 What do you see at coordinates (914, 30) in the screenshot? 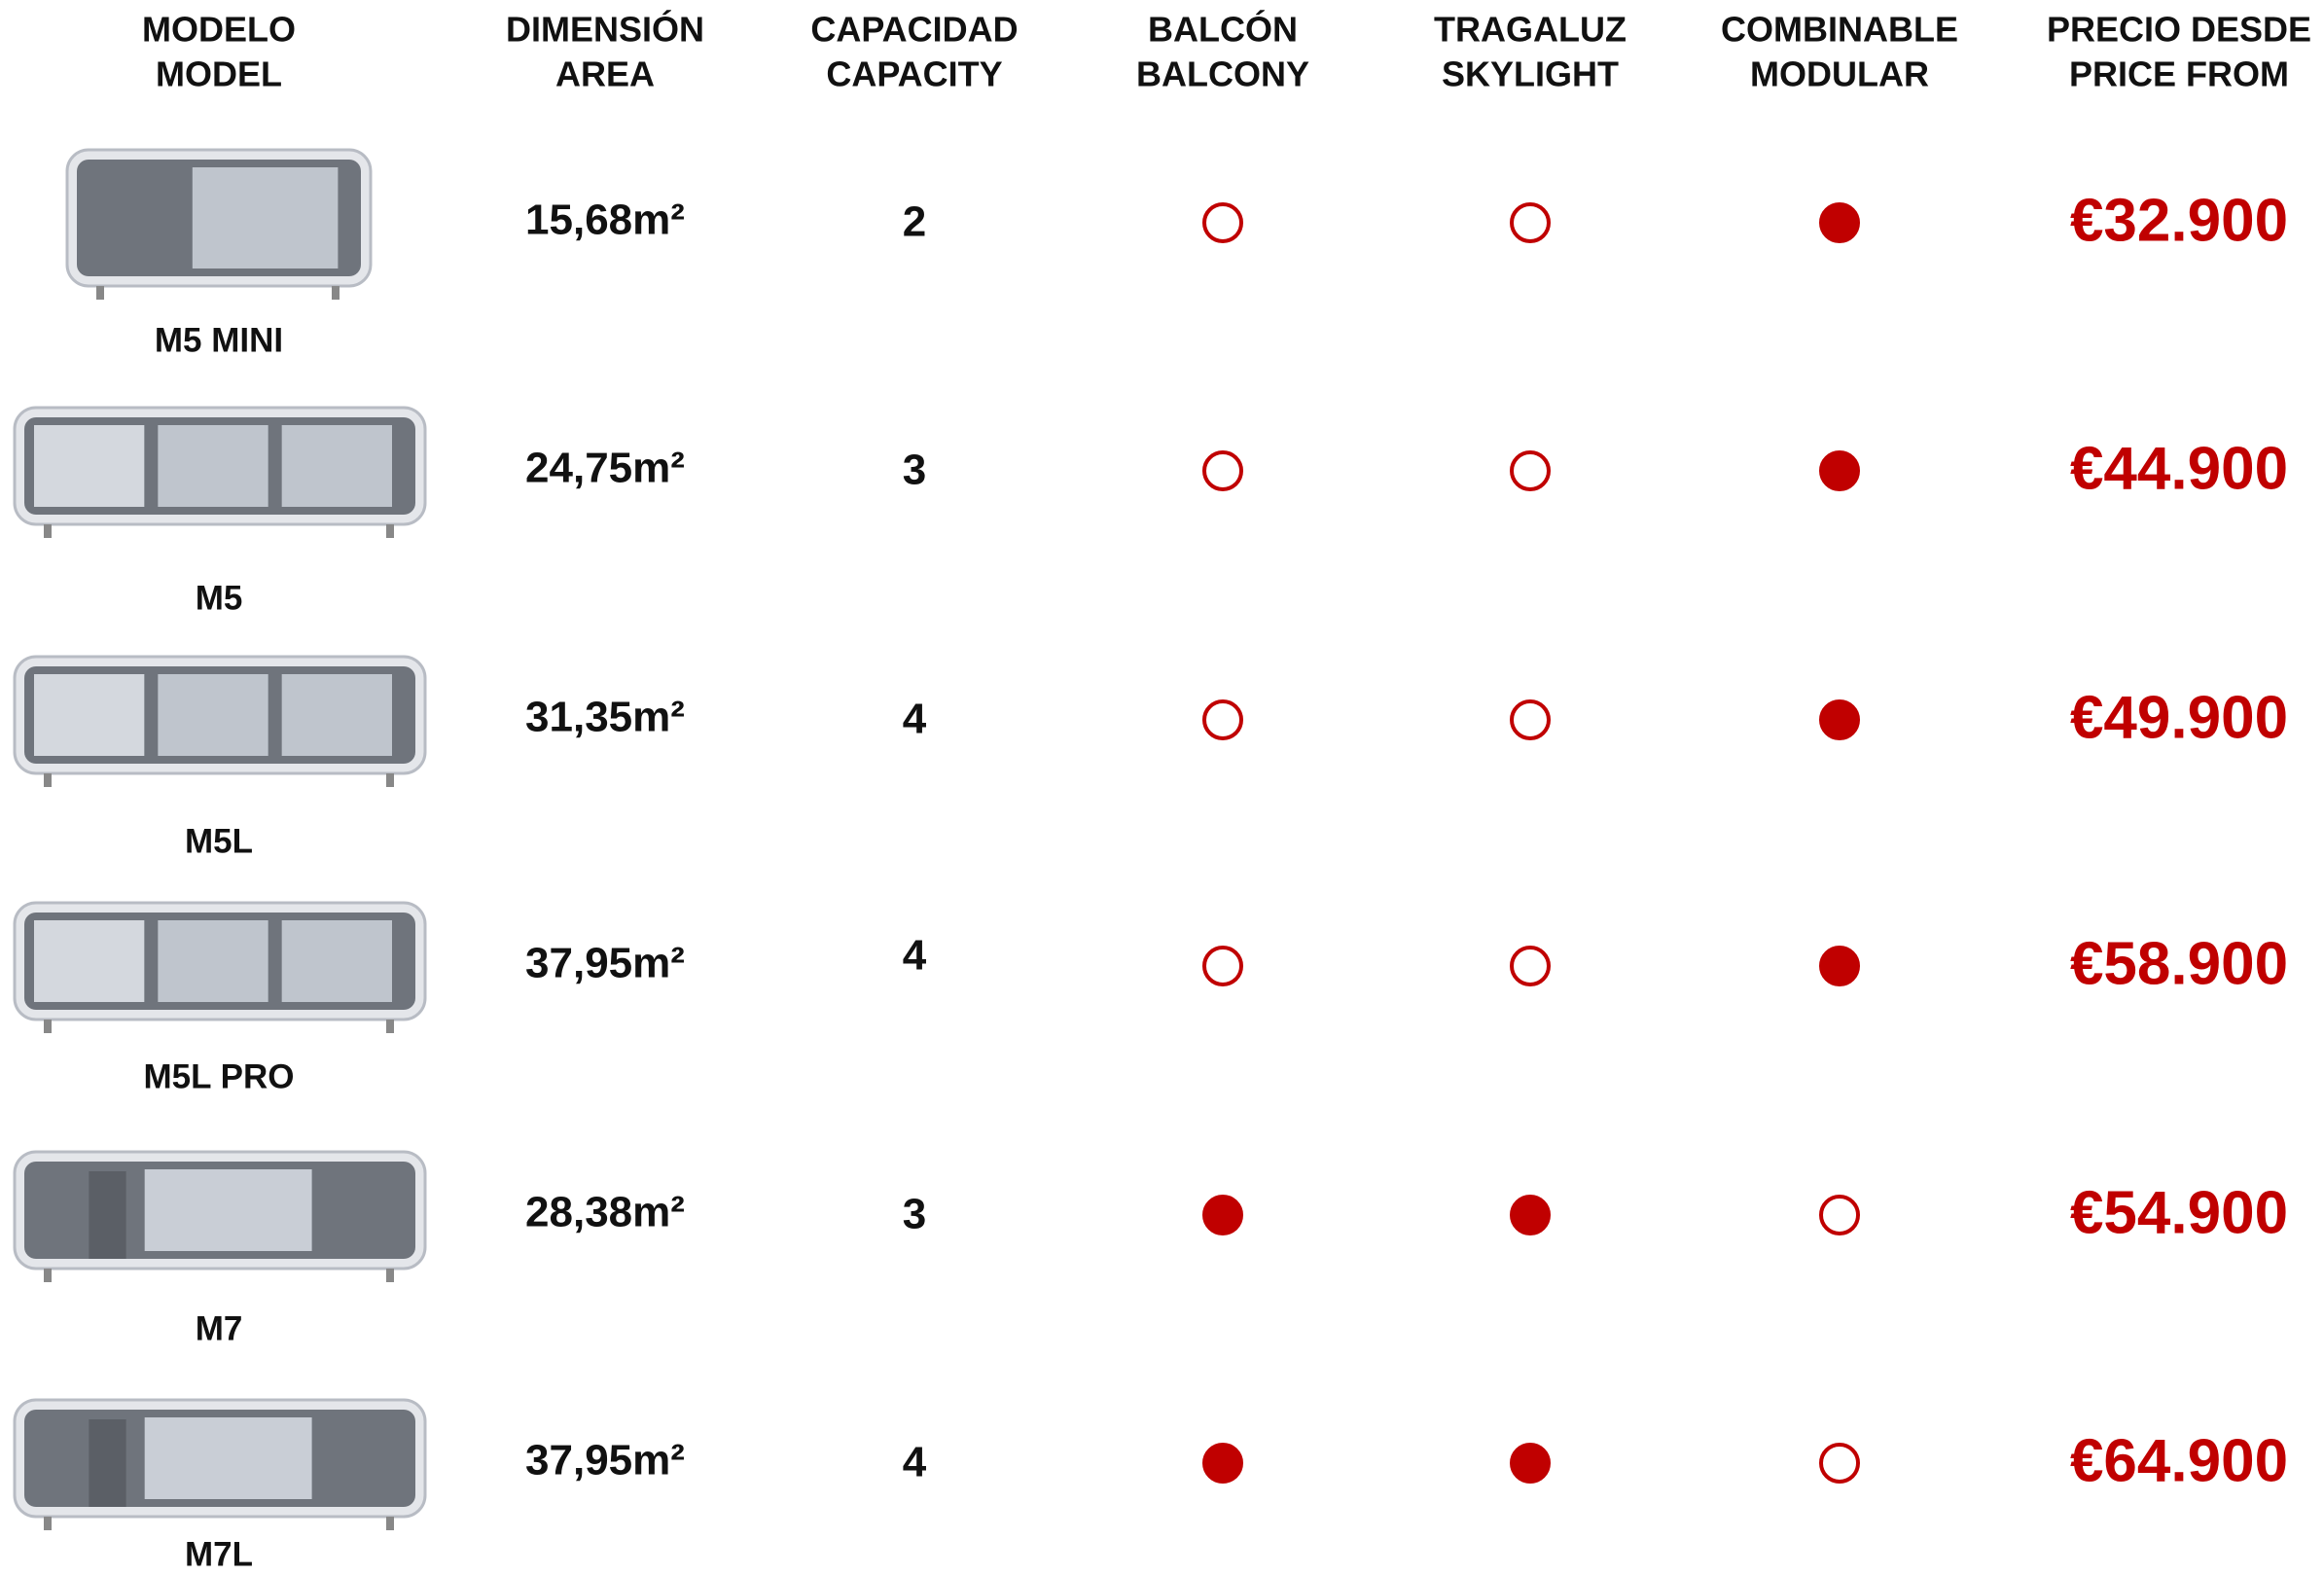
I see `column-header: CAPACIDAD` at bounding box center [914, 30].